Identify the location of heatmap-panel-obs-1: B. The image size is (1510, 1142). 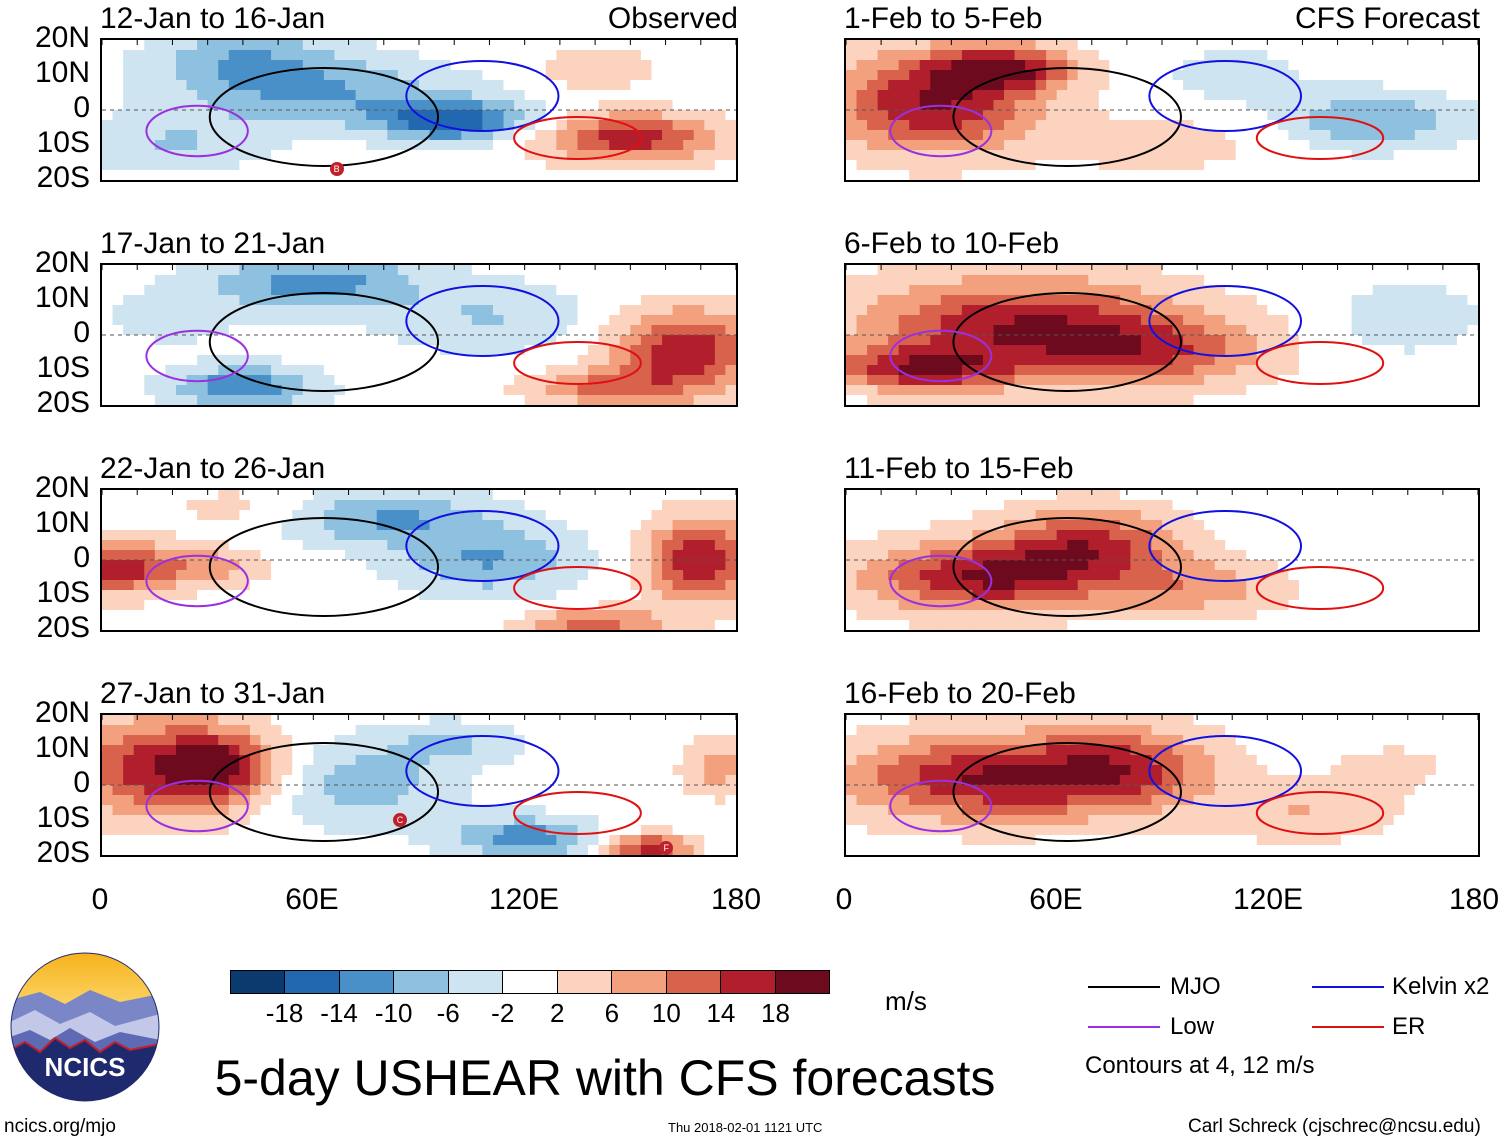
(419, 110).